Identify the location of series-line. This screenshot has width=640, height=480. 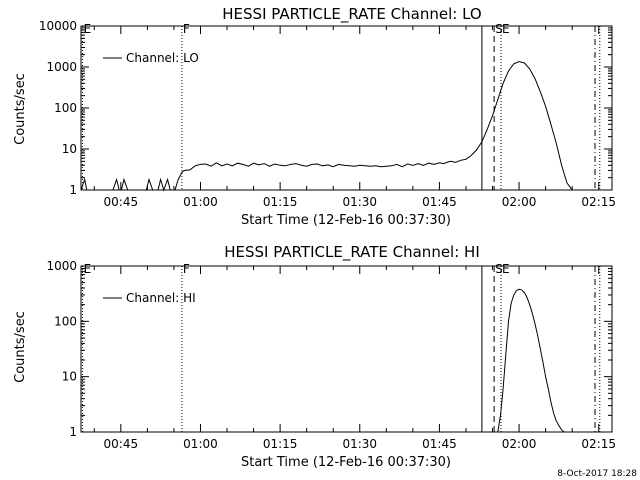
(531, 360).